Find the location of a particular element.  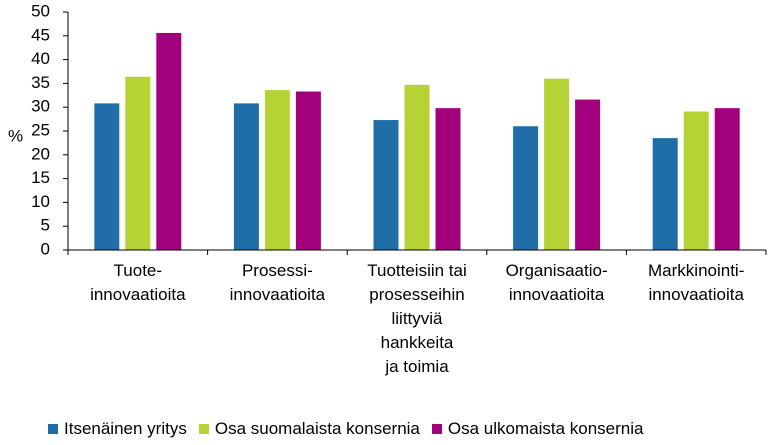

category-label-0: Tuote-innovaatioita is located at coordinates (138, 282).